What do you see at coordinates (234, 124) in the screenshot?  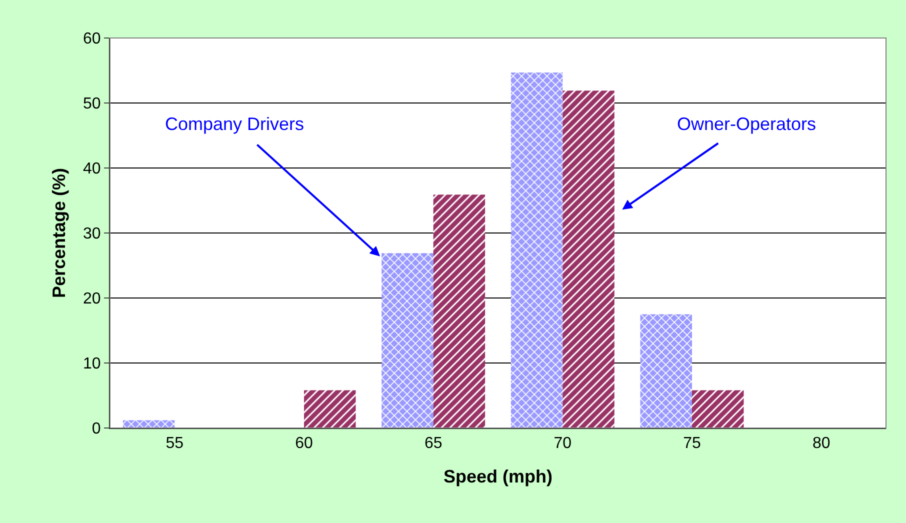 I see `text: Company Drivers` at bounding box center [234, 124].